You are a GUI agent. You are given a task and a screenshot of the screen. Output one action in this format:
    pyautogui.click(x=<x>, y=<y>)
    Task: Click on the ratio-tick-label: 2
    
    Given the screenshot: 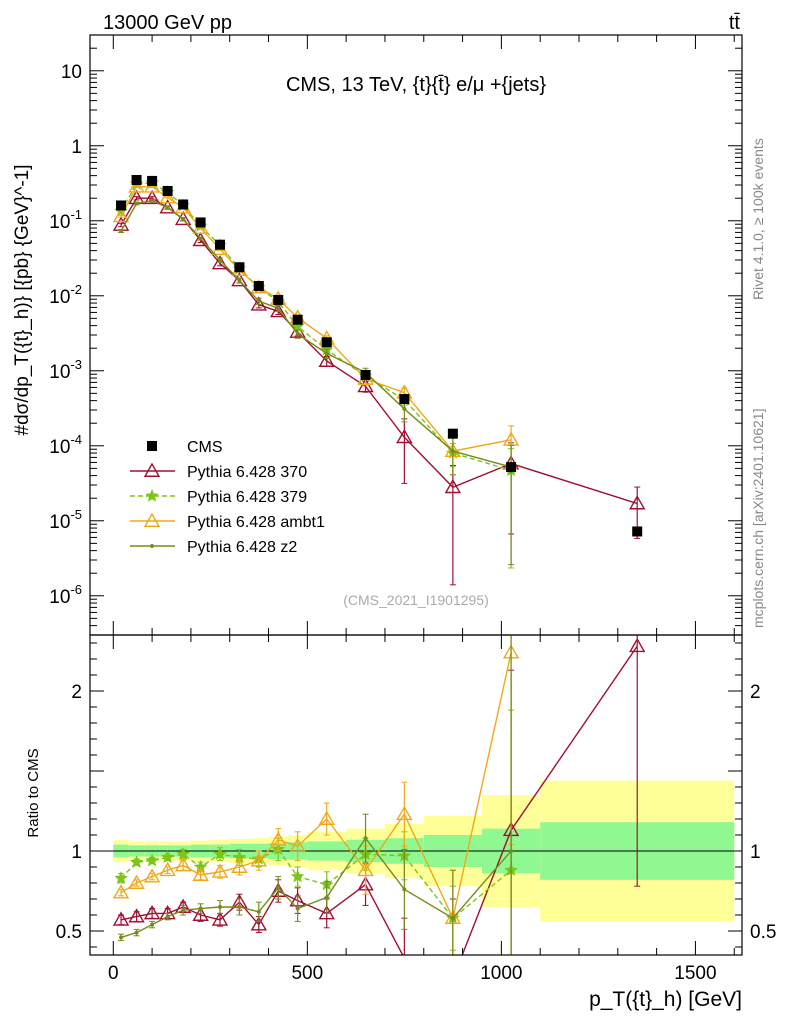 What is the action you would take?
    pyautogui.click(x=76, y=692)
    